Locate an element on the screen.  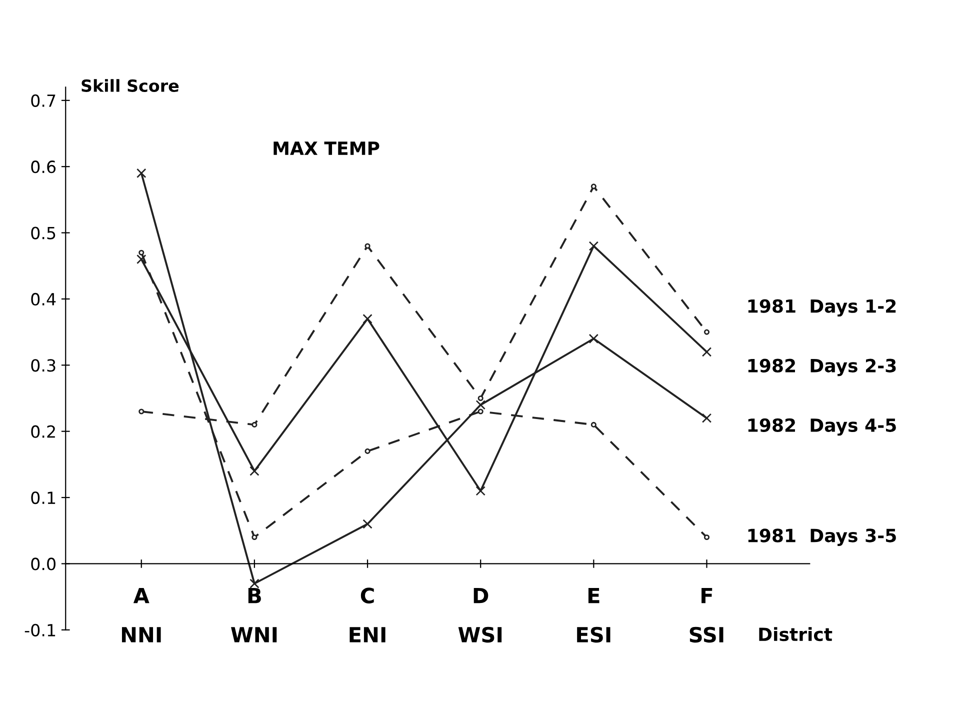
y-tick-label: 0.6 is located at coordinates (43, 167).